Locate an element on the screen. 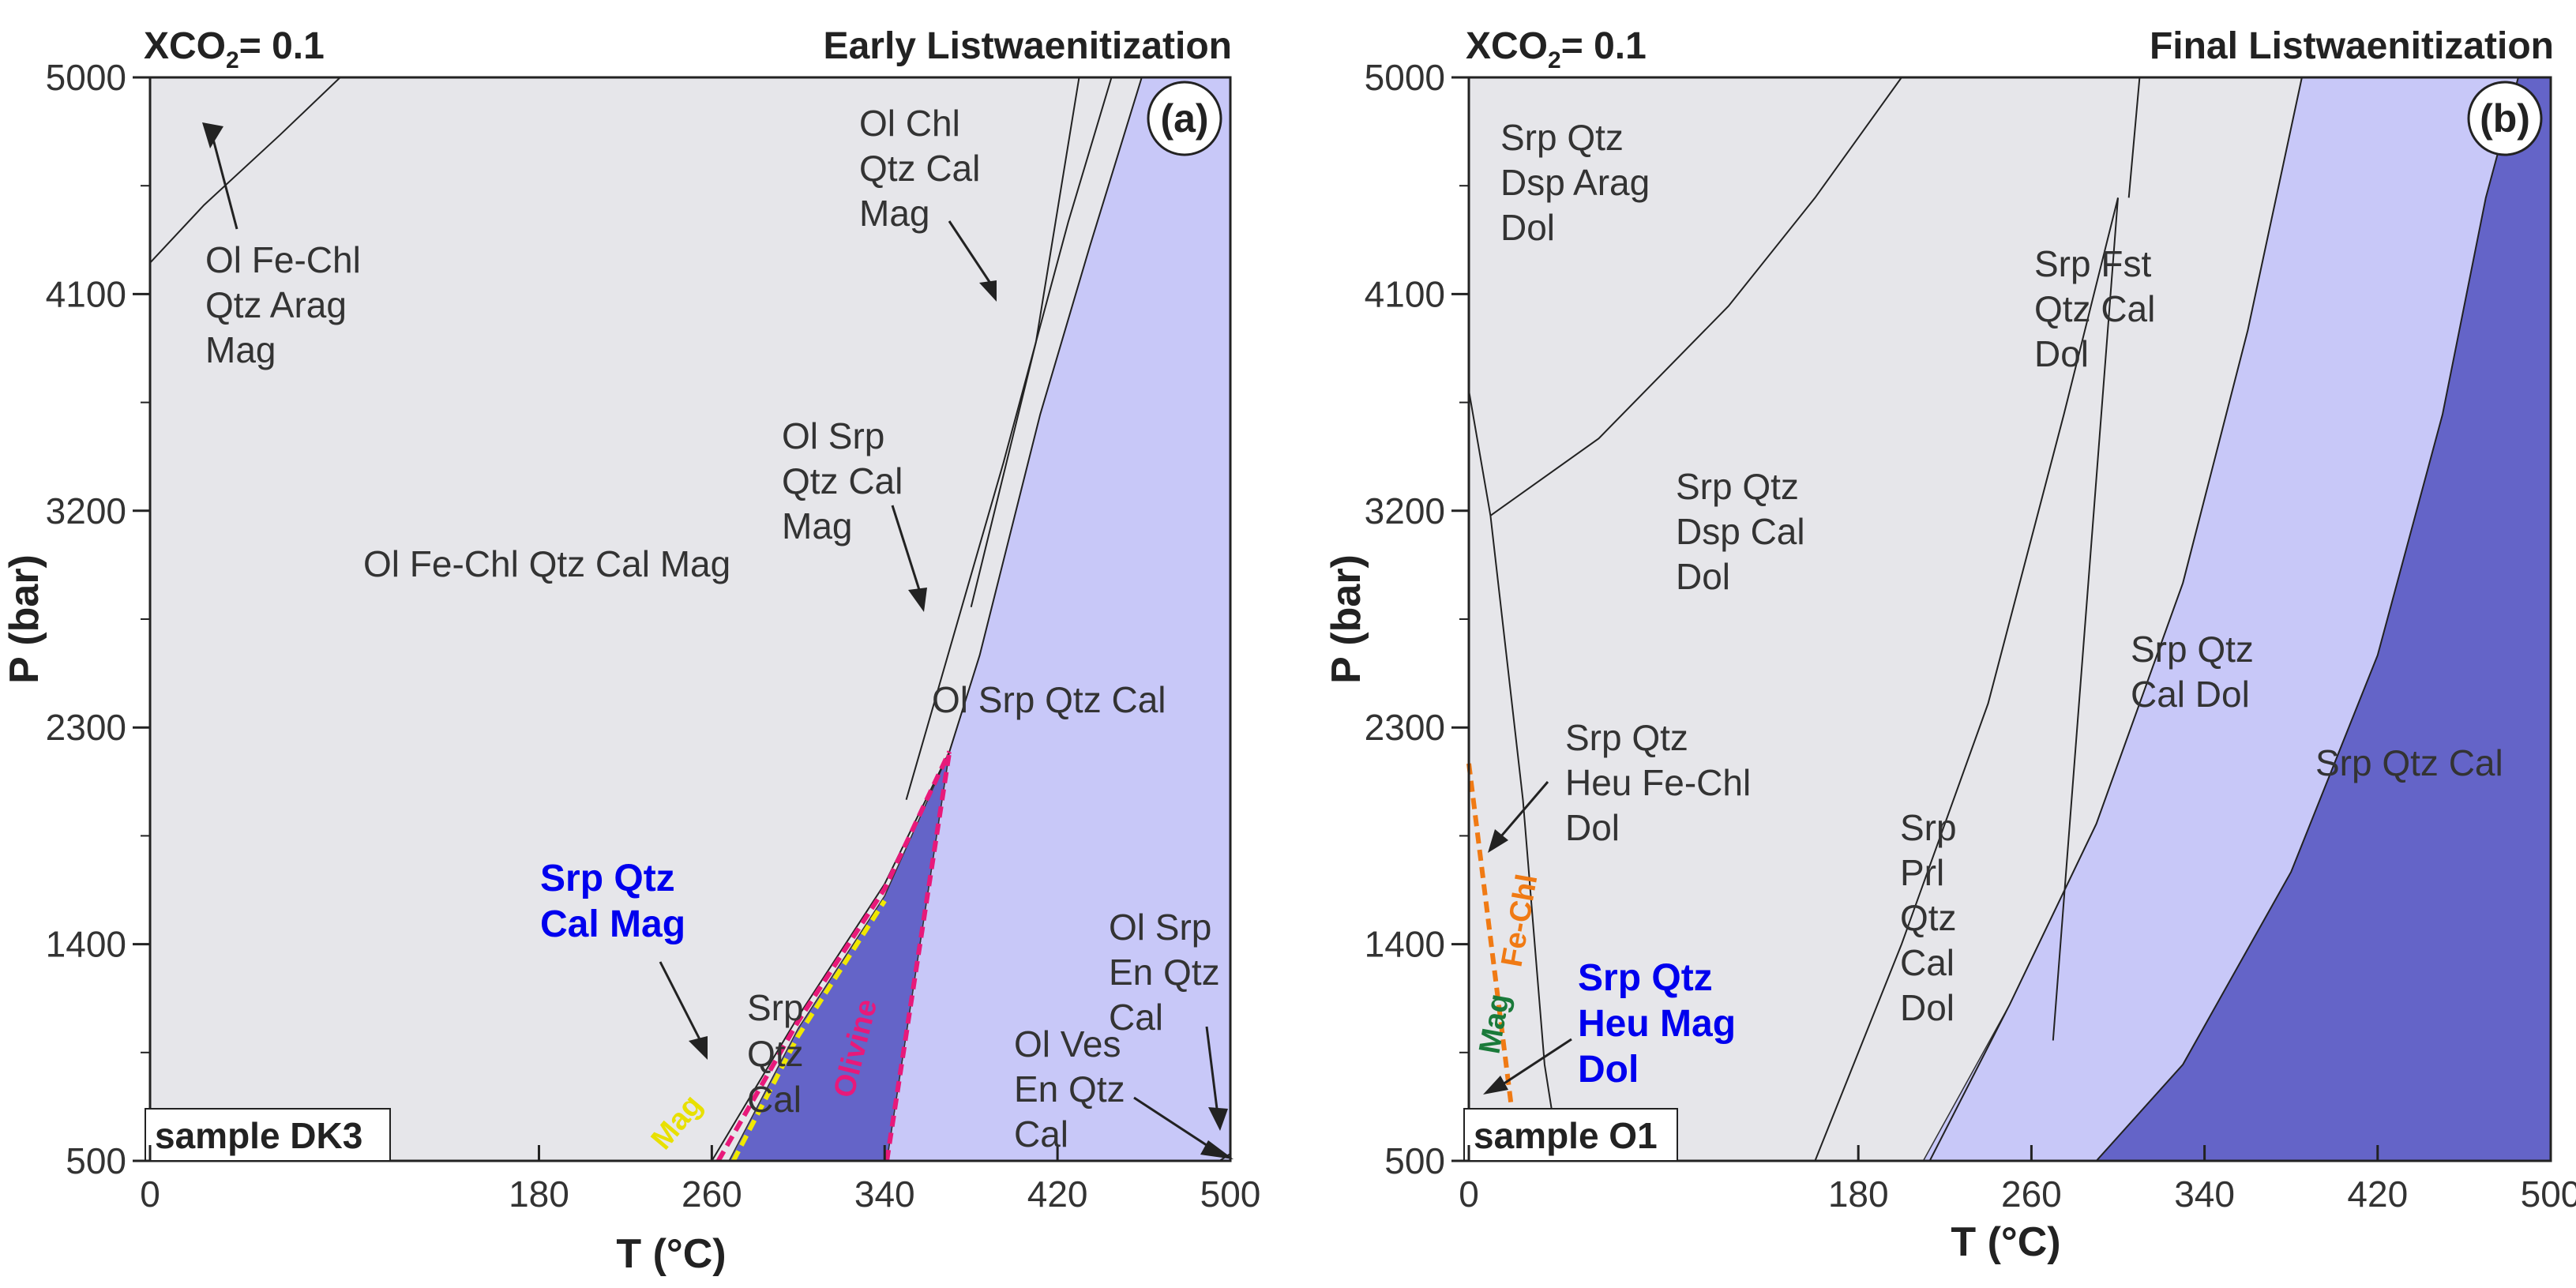  panel-title-b: Final Listwaenitization is located at coordinates (2352, 46).